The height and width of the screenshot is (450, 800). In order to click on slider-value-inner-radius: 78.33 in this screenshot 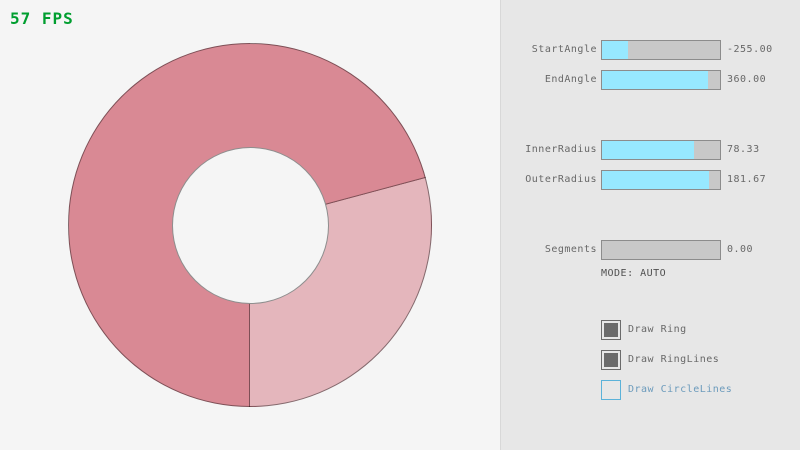, I will do `click(743, 149)`.